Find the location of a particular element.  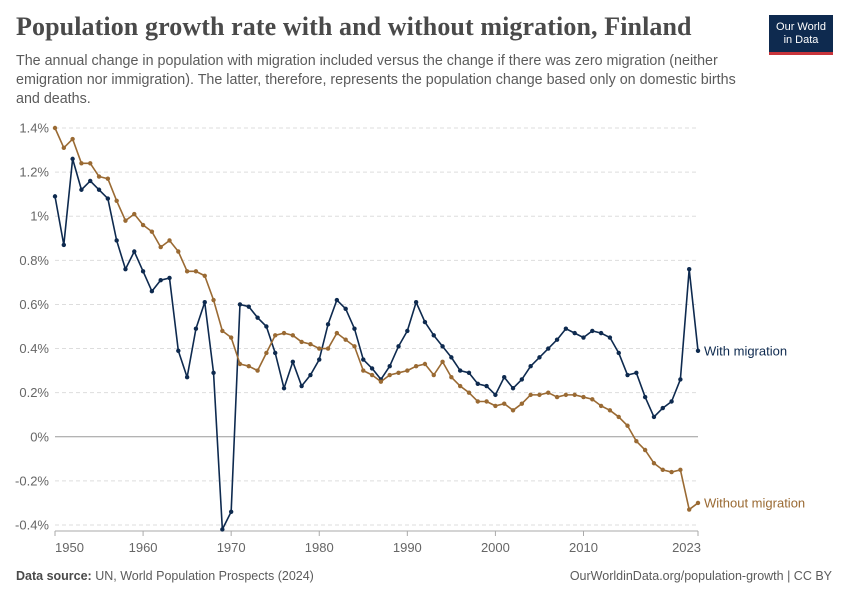

series-label-with-migration: With migration is located at coordinates (745, 350).